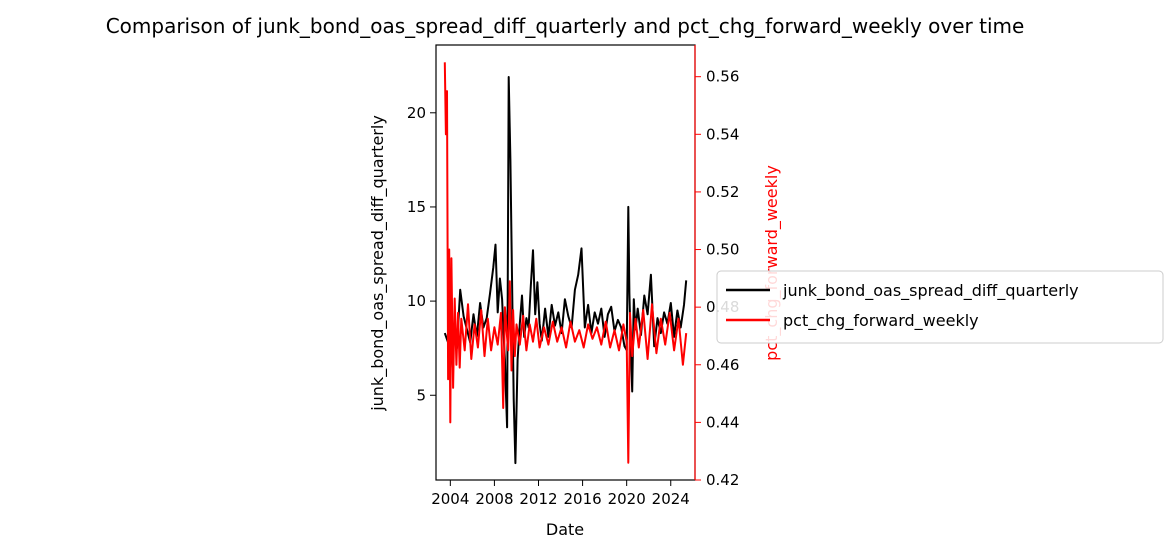 The width and height of the screenshot is (1176, 554). I want to click on y-tick-label: 5, so click(421, 395).